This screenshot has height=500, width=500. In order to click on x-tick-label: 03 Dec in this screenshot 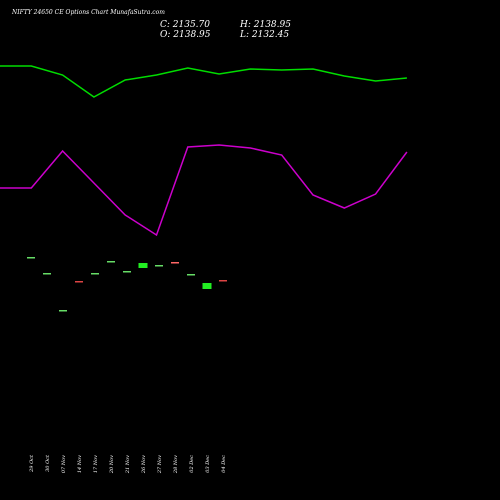, I will do `click(208, 464)`.